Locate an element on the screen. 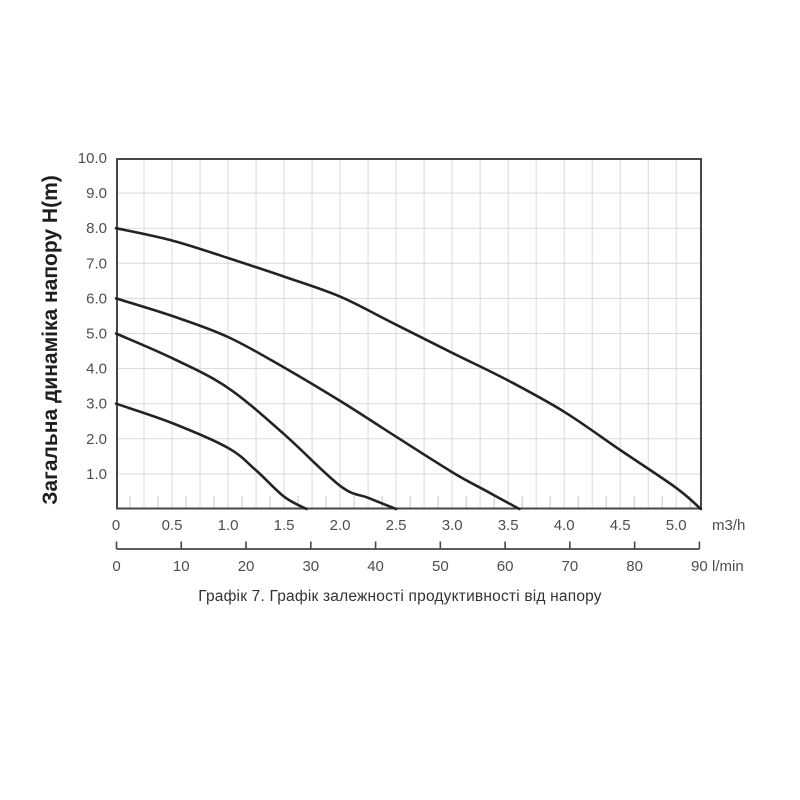  x-axis-bottom-tick-label: 10 is located at coordinates (181, 566).